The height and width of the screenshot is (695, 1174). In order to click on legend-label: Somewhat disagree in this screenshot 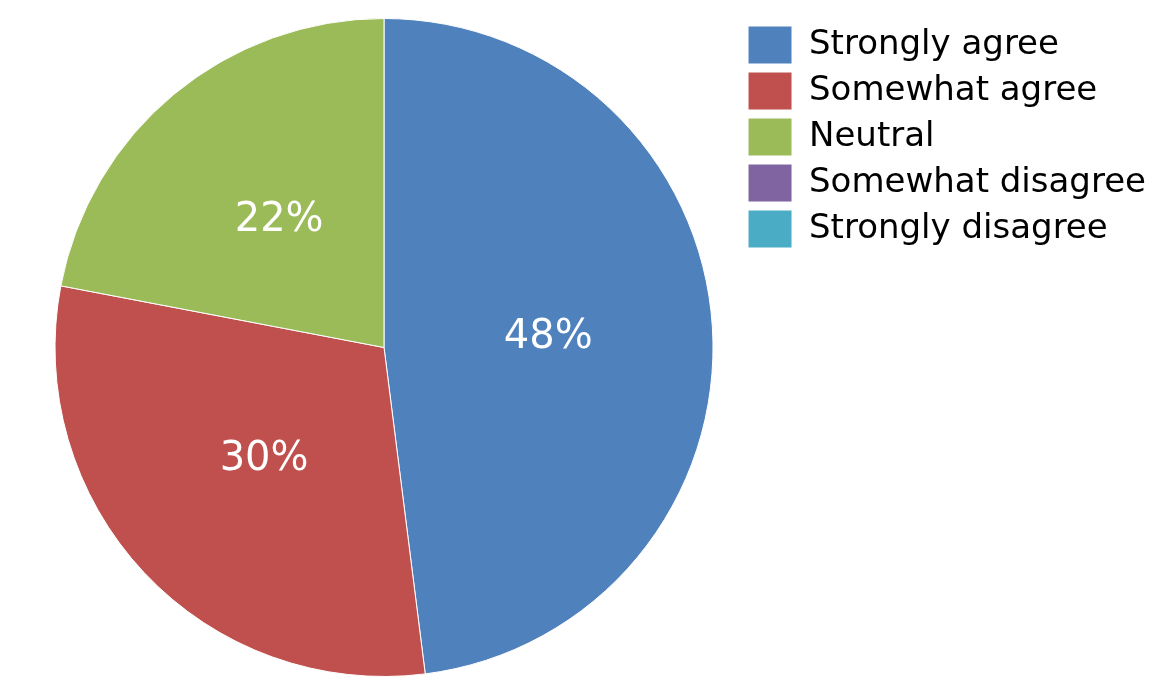, I will do `click(978, 179)`.